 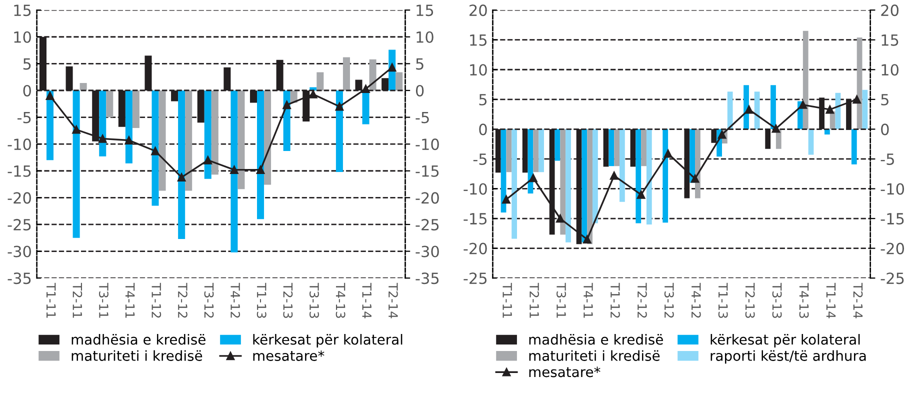 What do you see at coordinates (890, 70) in the screenshot?
I see `y2-tick-label: 10` at bounding box center [890, 70].